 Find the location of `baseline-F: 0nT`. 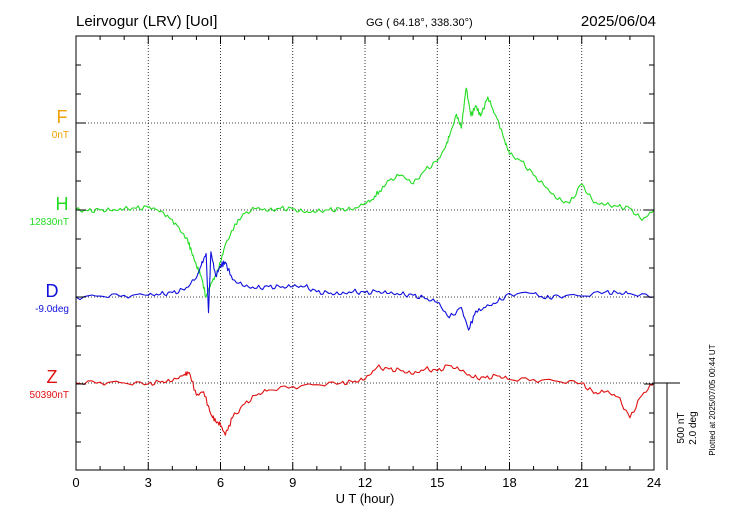

baseline-F: 0nT is located at coordinates (60, 135).